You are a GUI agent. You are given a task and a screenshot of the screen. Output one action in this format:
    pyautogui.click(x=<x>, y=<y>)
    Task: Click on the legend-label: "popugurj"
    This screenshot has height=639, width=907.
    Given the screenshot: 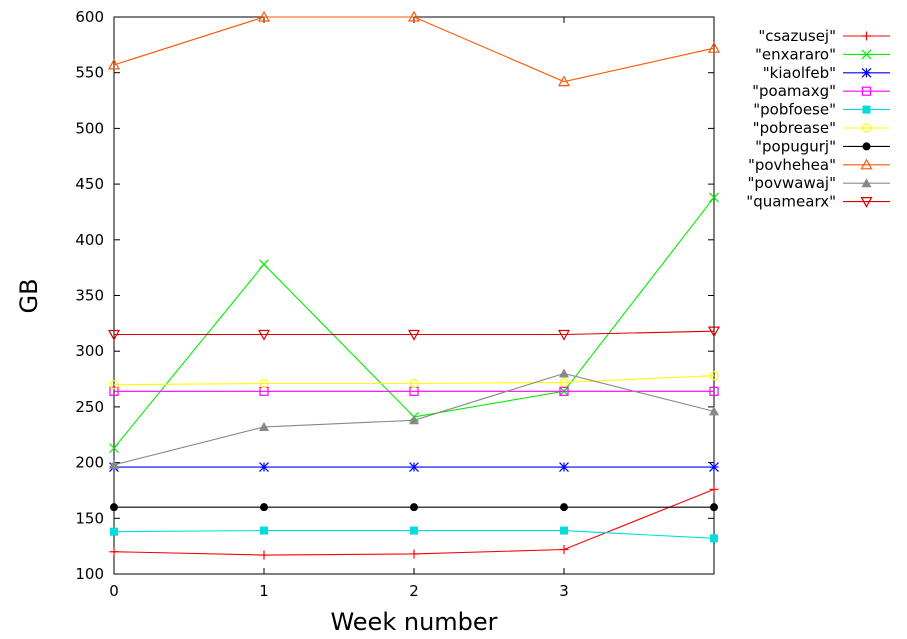 What is the action you would take?
    pyautogui.click(x=795, y=146)
    